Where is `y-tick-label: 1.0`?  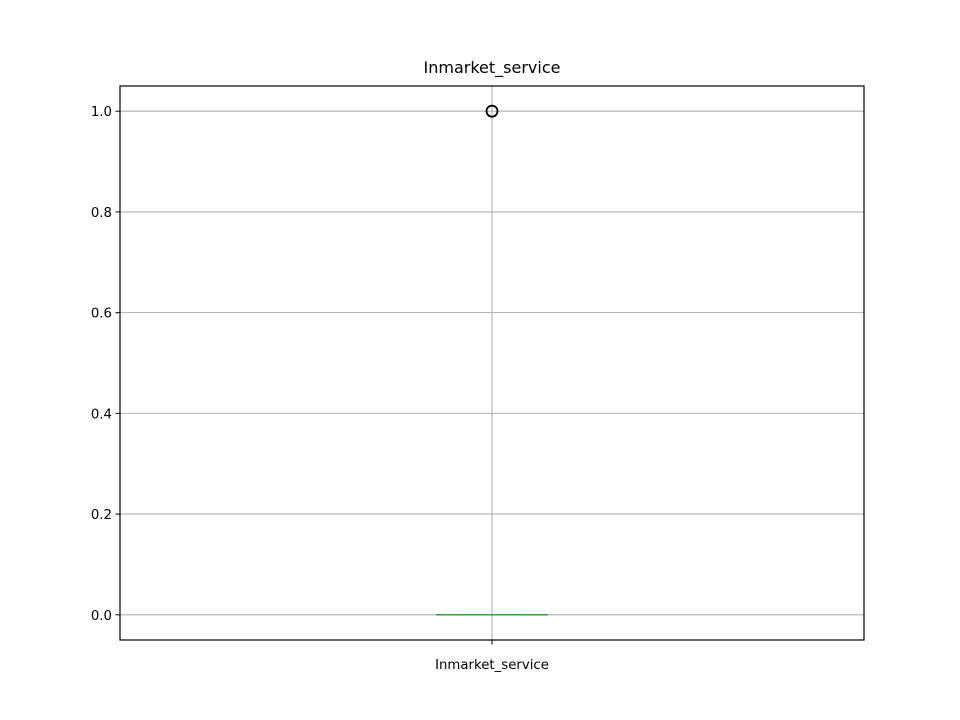 y-tick-label: 1.0 is located at coordinates (101, 112).